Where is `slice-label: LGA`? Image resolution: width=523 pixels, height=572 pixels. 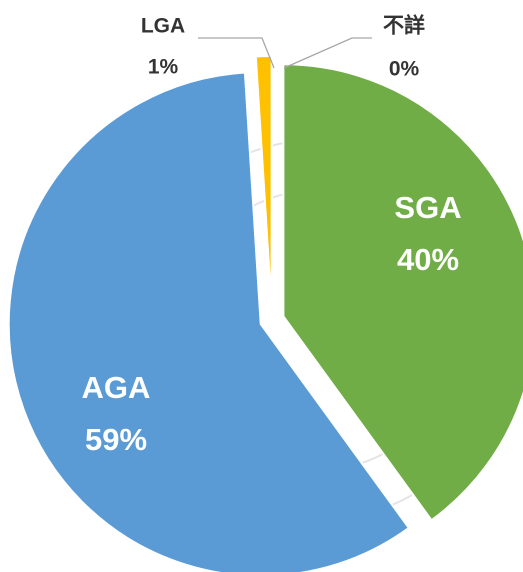 slice-label: LGA is located at coordinates (163, 26).